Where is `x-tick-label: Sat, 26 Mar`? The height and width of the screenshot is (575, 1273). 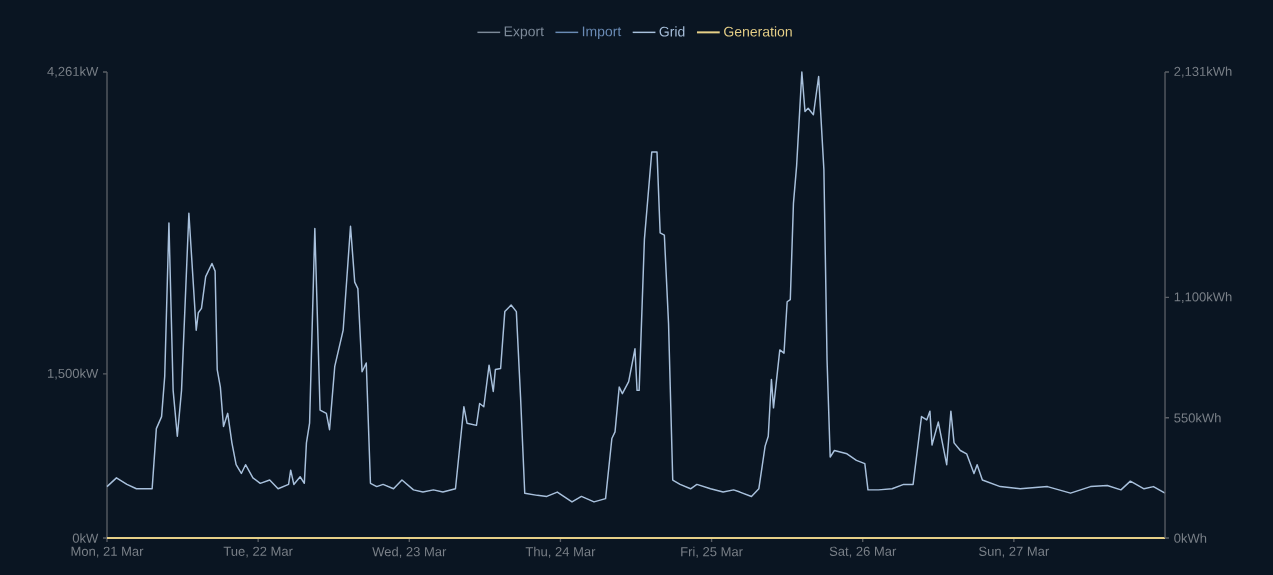 x-tick-label: Sat, 26 Mar is located at coordinates (863, 552).